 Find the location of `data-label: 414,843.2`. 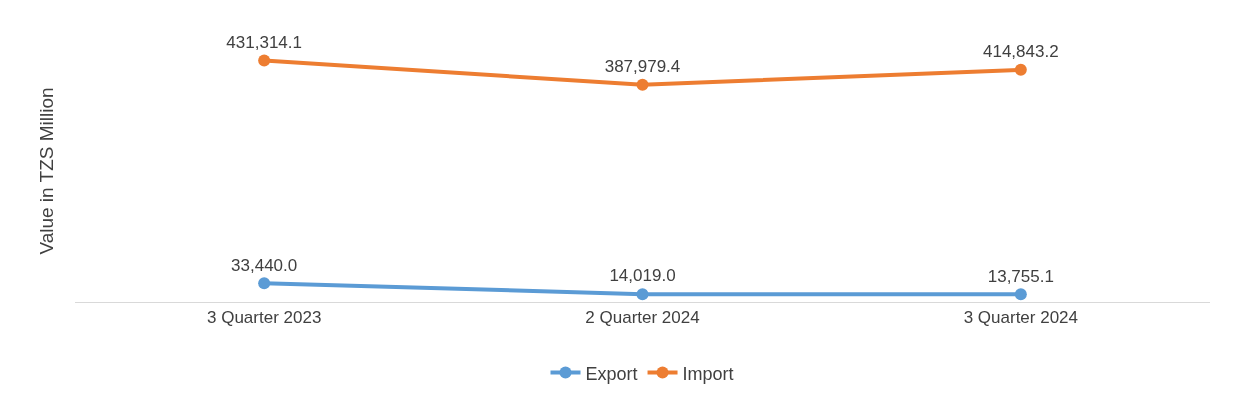

data-label: 414,843.2 is located at coordinates (1021, 52).